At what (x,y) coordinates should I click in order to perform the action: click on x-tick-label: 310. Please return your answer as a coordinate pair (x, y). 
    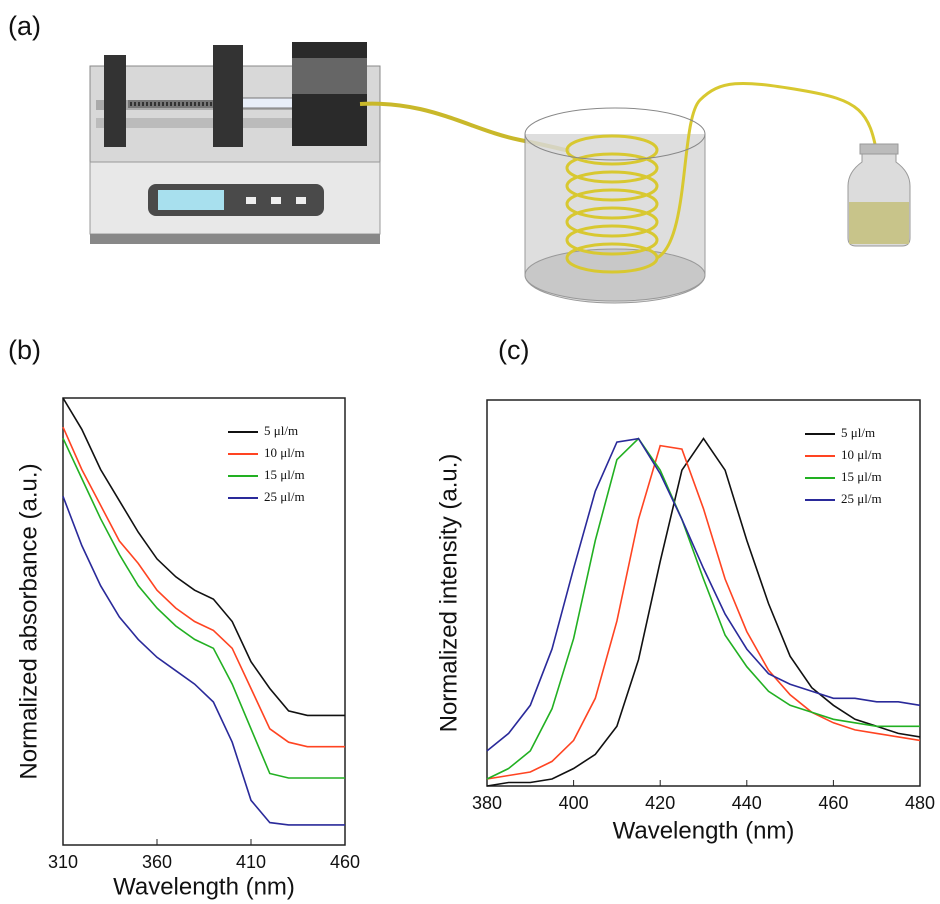
    Looking at the image, I should click on (63, 862).